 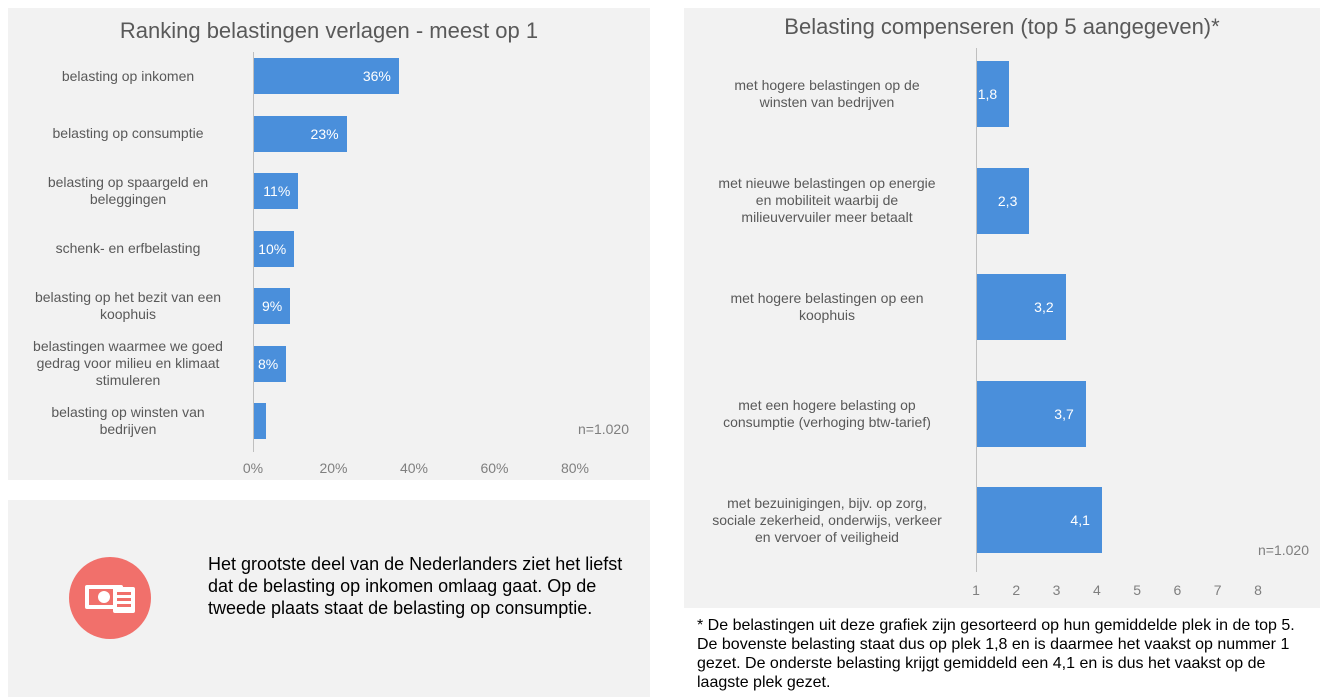 What do you see at coordinates (1007, 200) in the screenshot?
I see `chart2-bar-value-label: 2,3` at bounding box center [1007, 200].